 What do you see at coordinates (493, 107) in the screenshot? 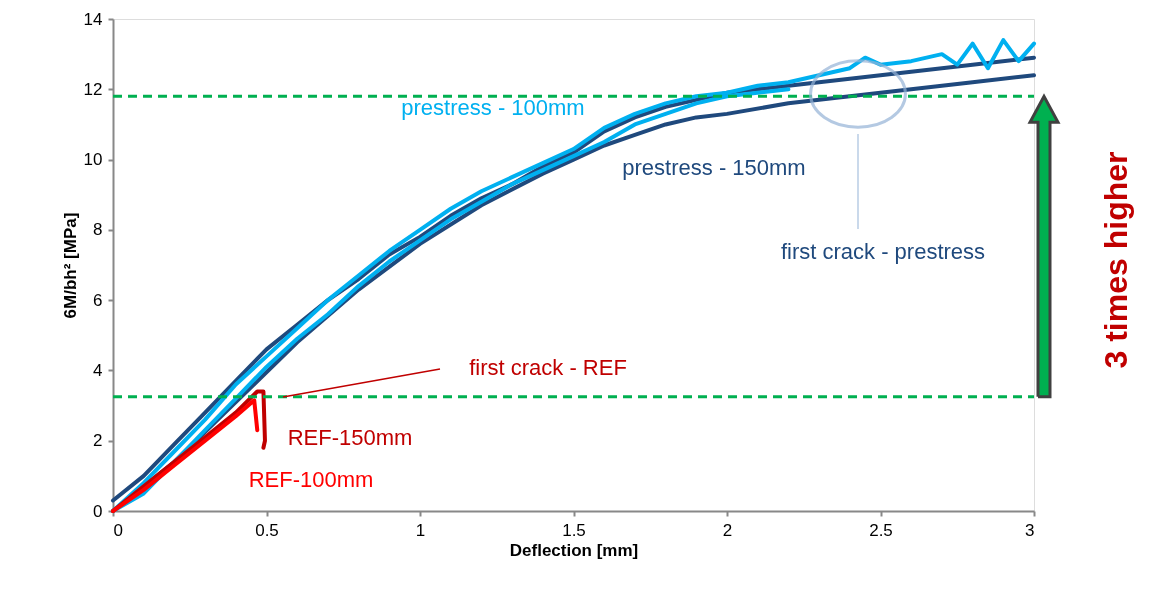
I see `series-label: prestress - 100mm` at bounding box center [493, 107].